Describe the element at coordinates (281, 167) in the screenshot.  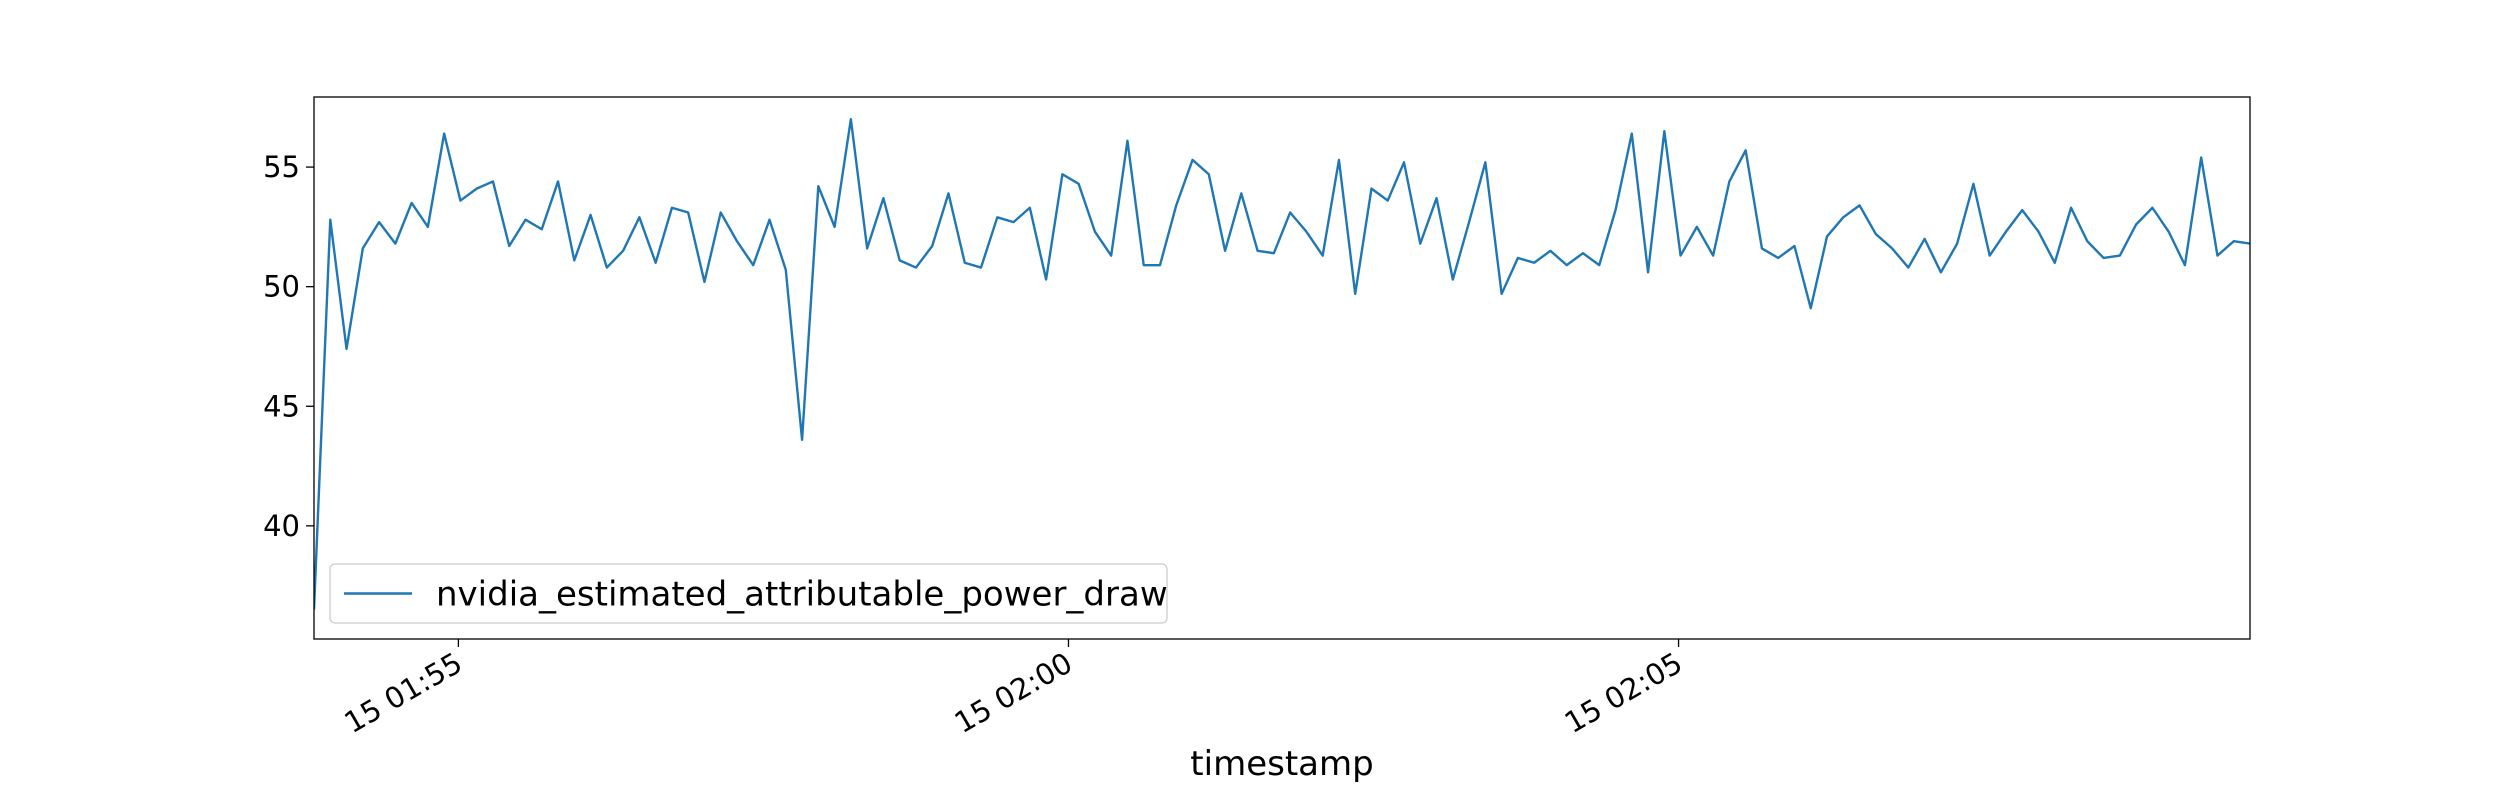
I see `y-tick-label: 55` at that location.